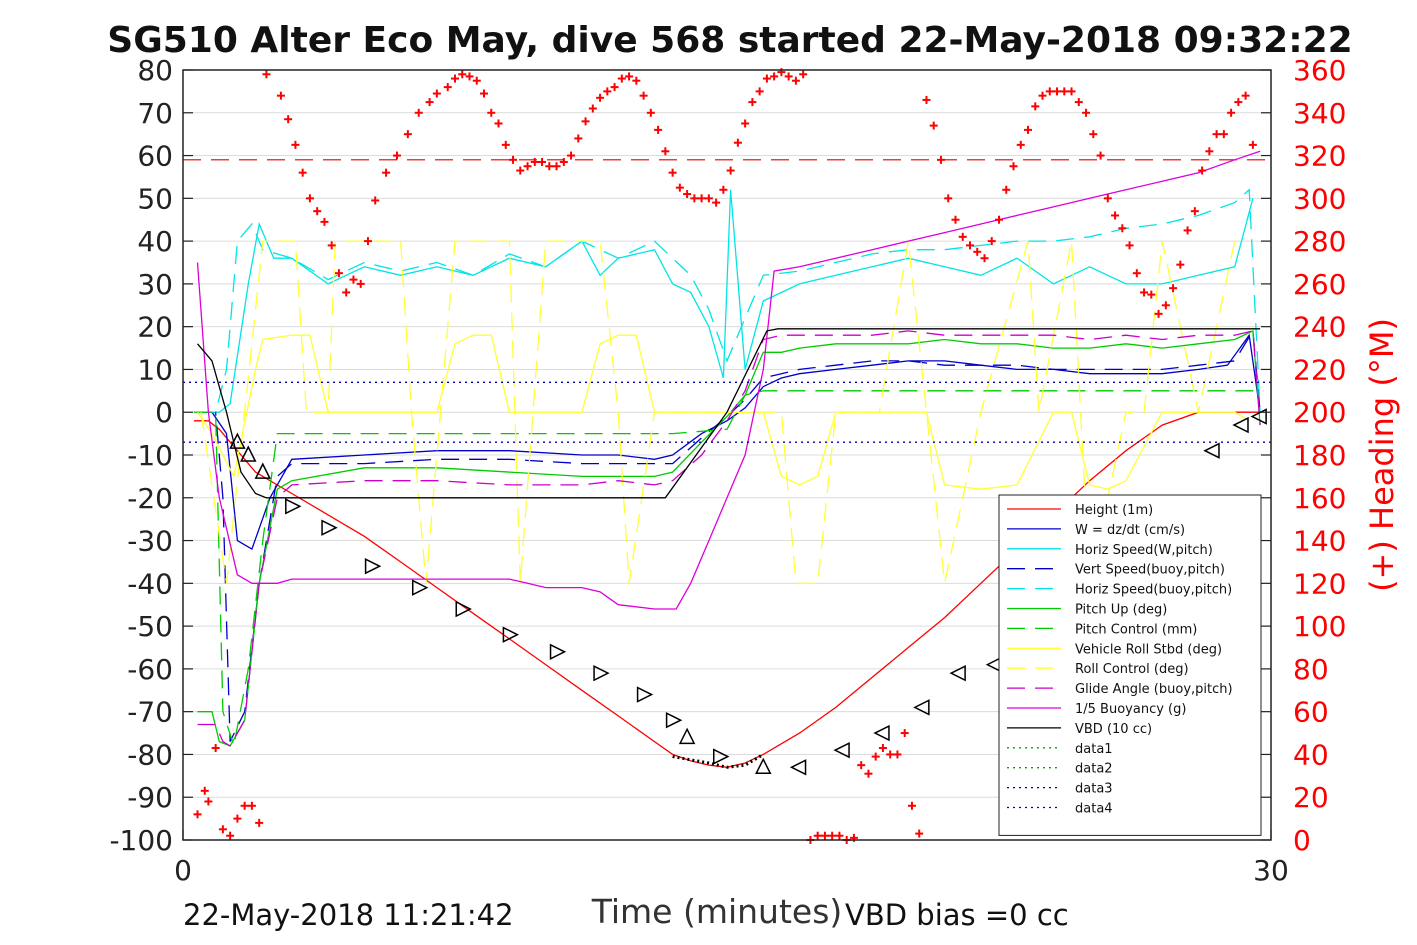 This screenshot has width=1417, height=945. Describe the element at coordinates (1114, 510) in the screenshot. I see `legend-label: Height (1m)` at that location.